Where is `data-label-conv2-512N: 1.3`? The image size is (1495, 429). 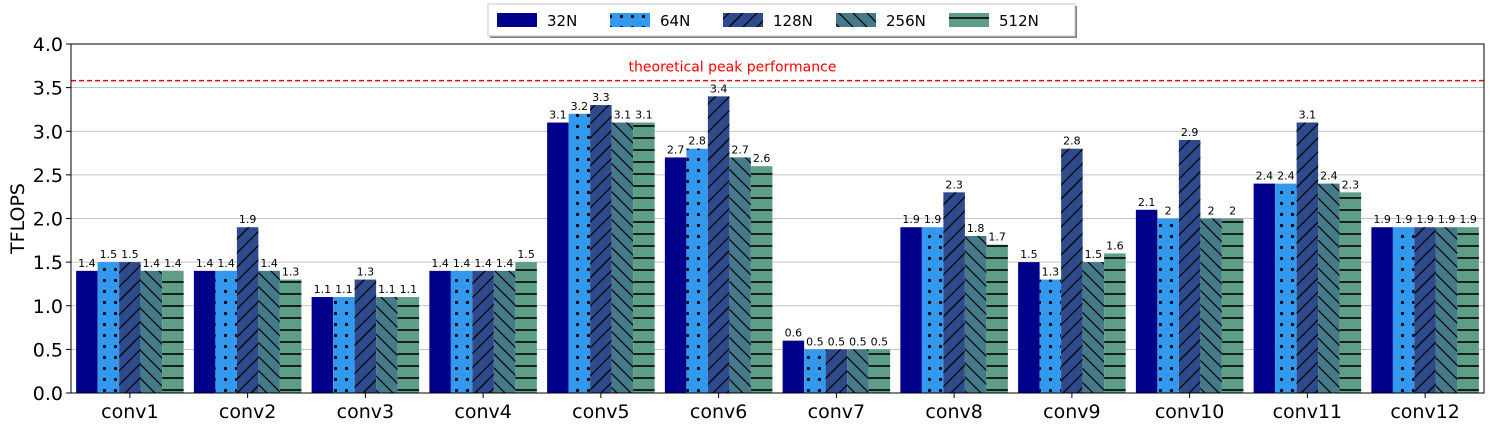 data-label-conv2-512N: 1.3 is located at coordinates (291, 272).